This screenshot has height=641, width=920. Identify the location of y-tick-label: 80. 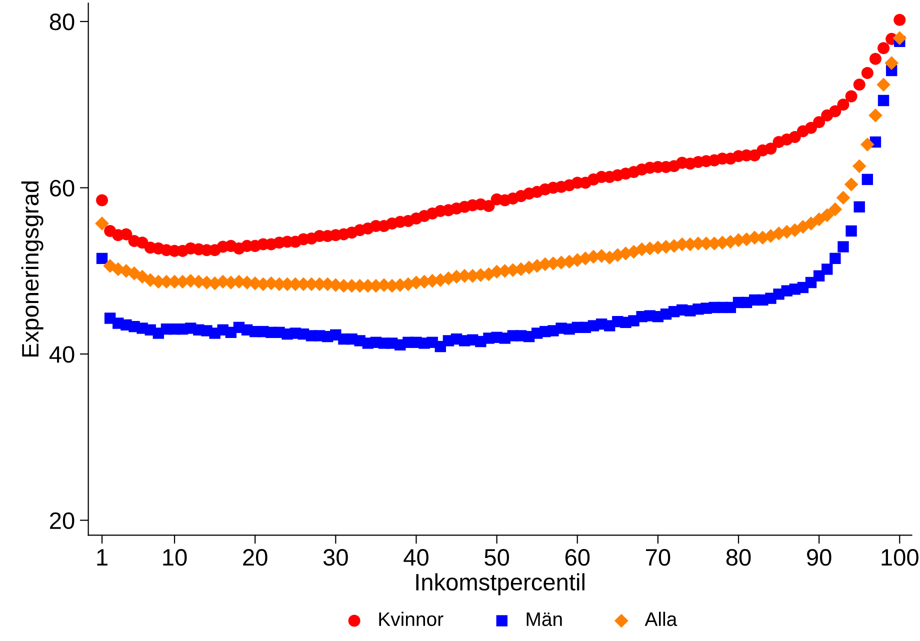
(62, 22).